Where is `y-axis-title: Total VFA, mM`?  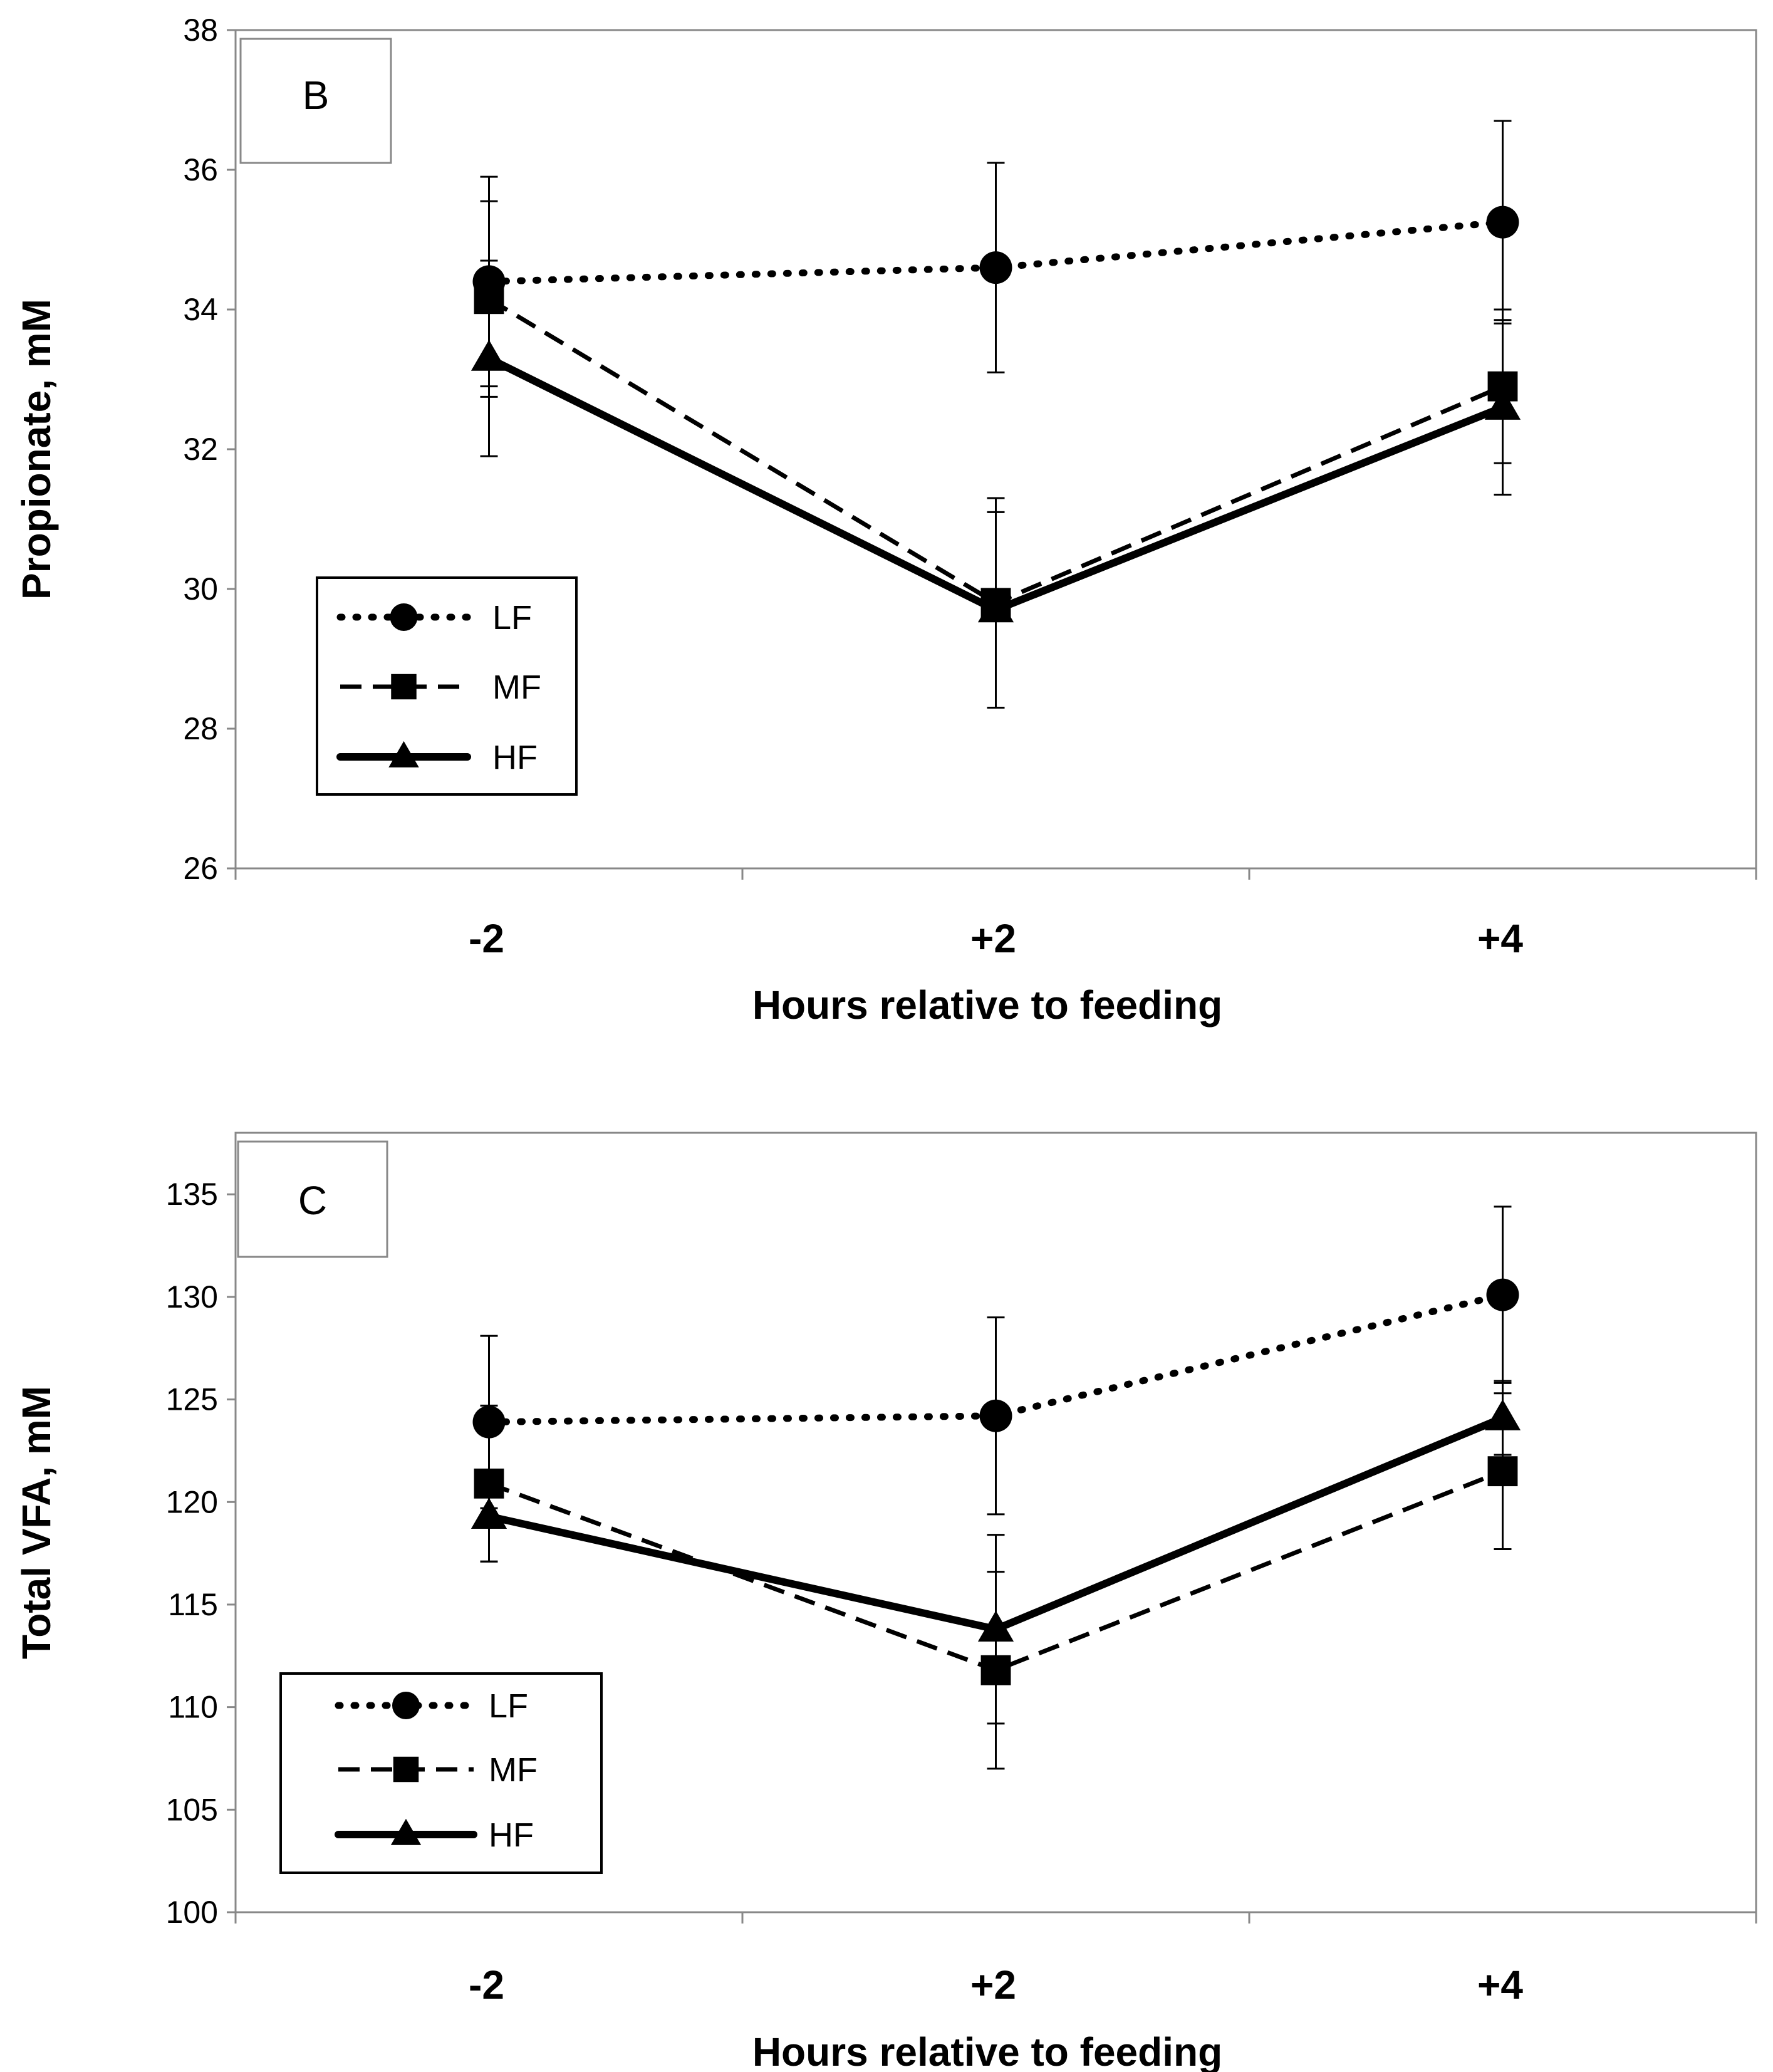
y-axis-title: Total VFA, mM is located at coordinates (36, 1522).